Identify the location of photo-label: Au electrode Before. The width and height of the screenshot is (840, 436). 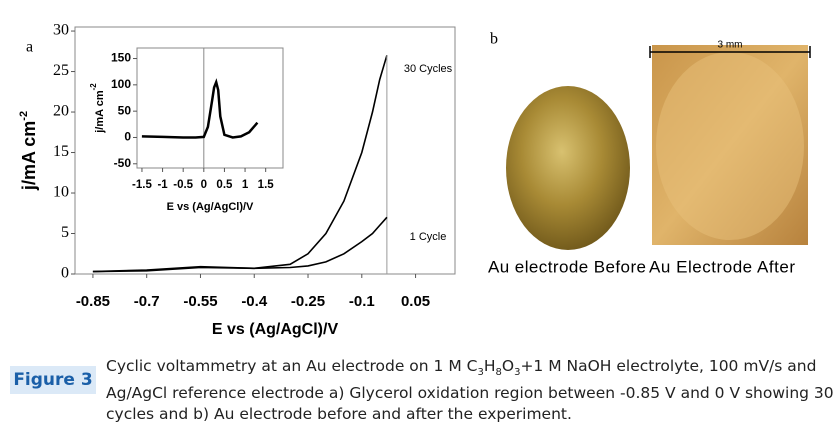
(567, 266).